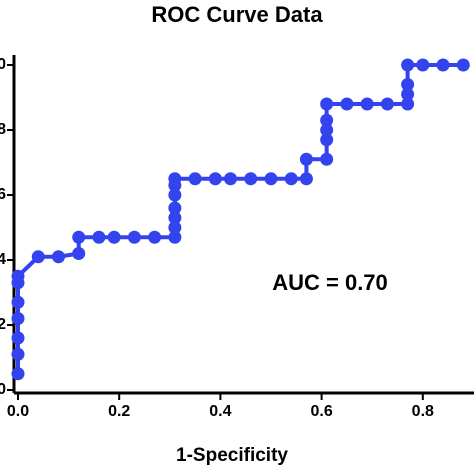 The image size is (474, 474). Describe the element at coordinates (3, 194) in the screenshot. I see `y-tick-label: 0.6` at that location.